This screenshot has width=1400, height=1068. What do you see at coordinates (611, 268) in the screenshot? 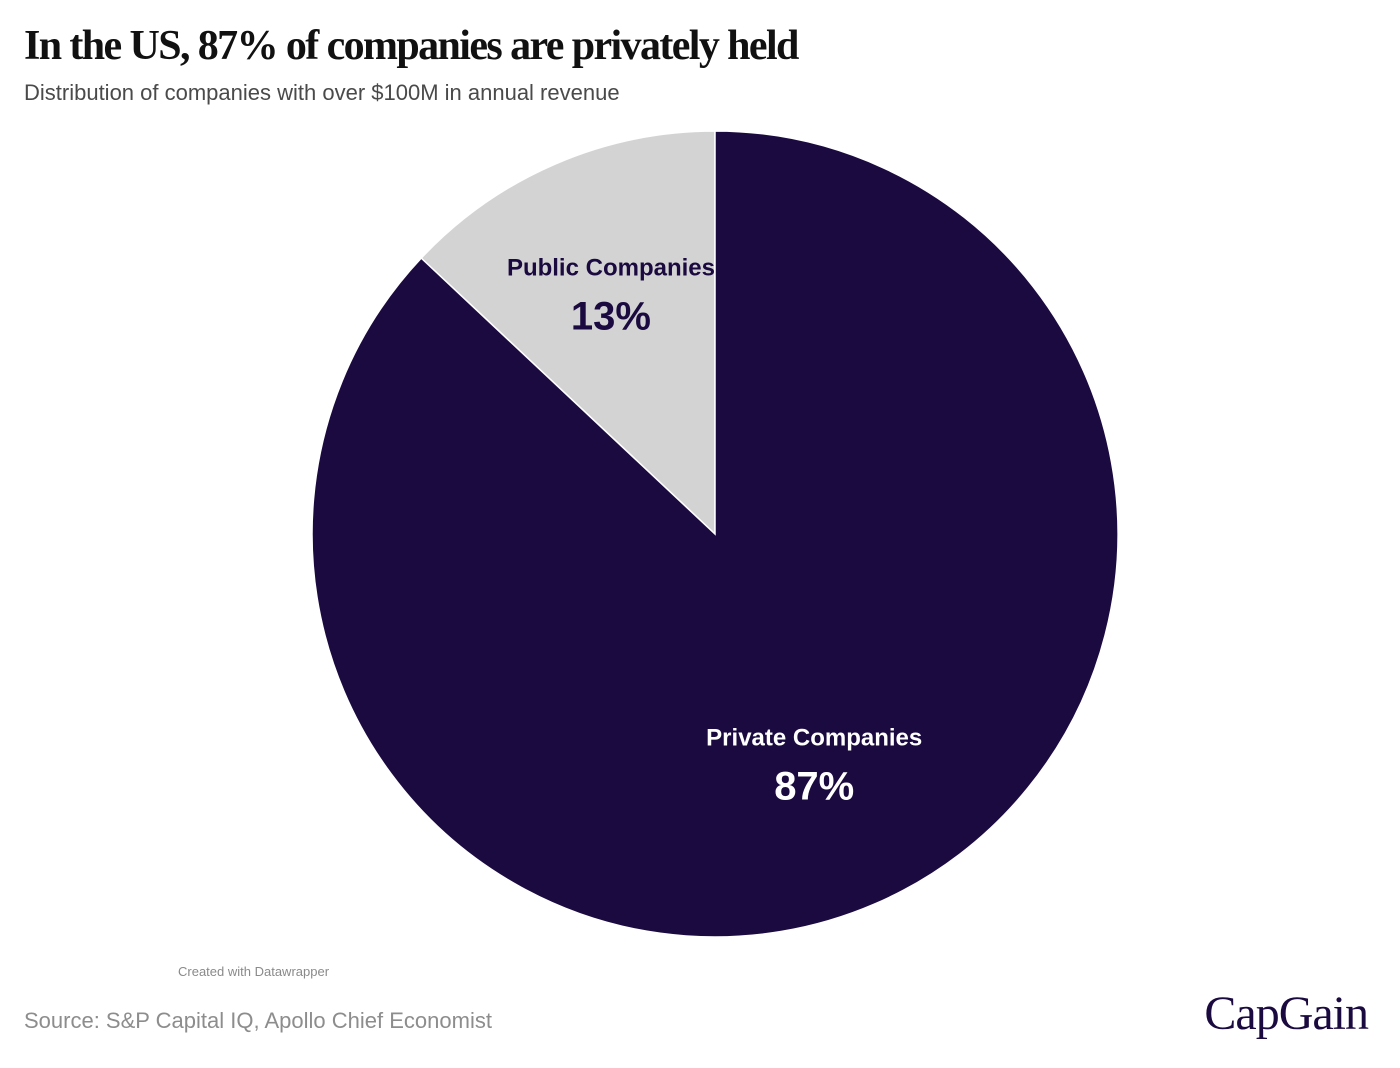
I see `slice-label-public-companies: Public Companies` at bounding box center [611, 268].